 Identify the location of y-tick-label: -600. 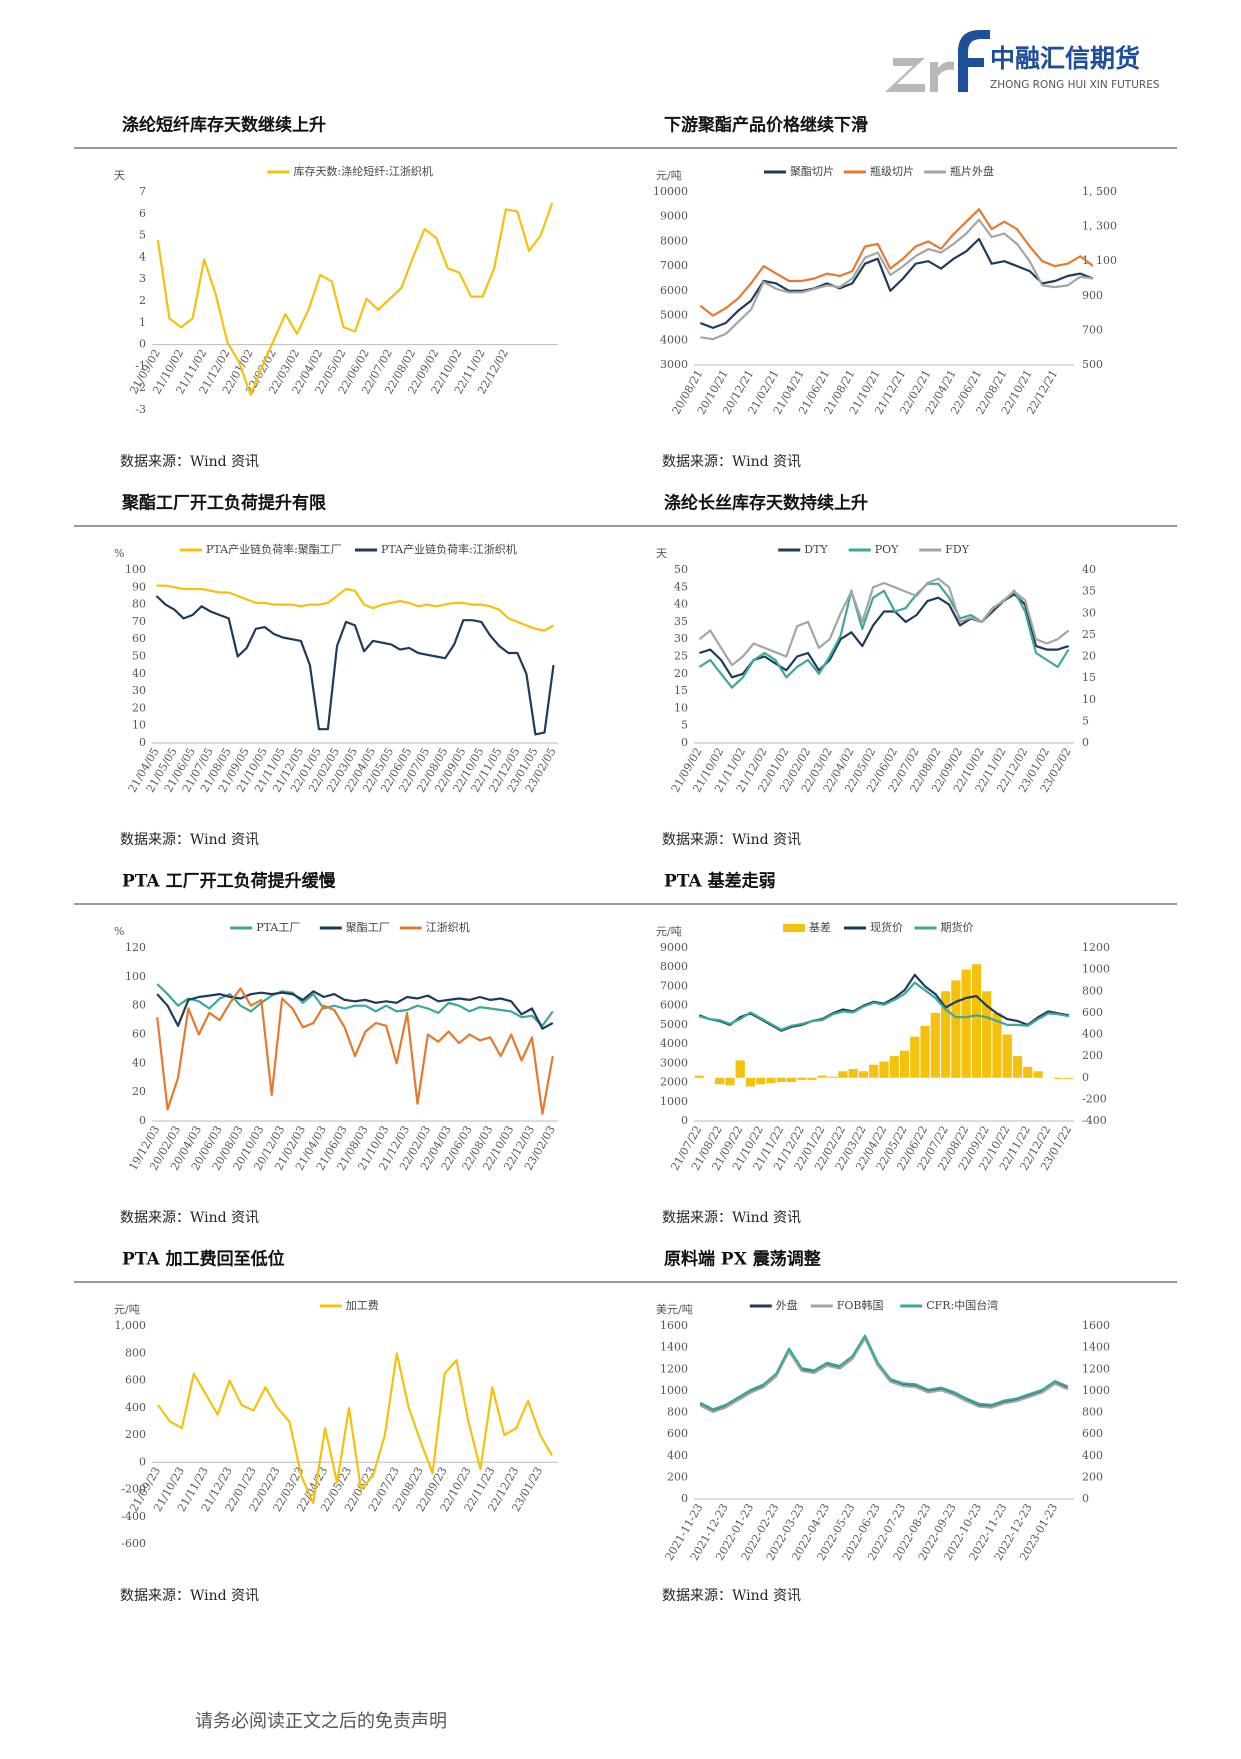
(133, 1543).